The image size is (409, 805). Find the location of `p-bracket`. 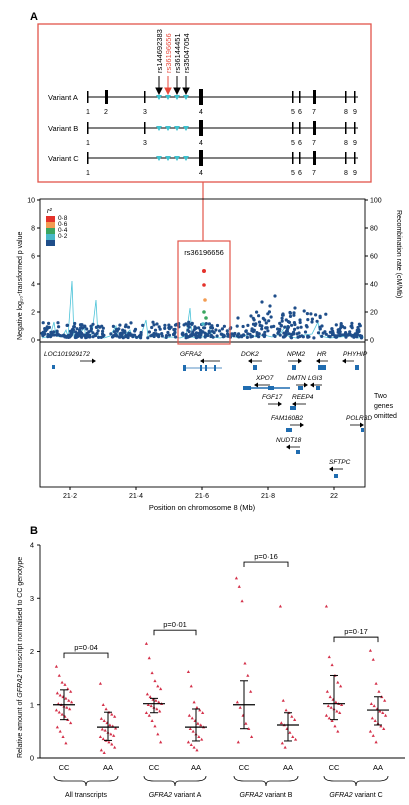

p-bracket is located at coordinates (175, 632).